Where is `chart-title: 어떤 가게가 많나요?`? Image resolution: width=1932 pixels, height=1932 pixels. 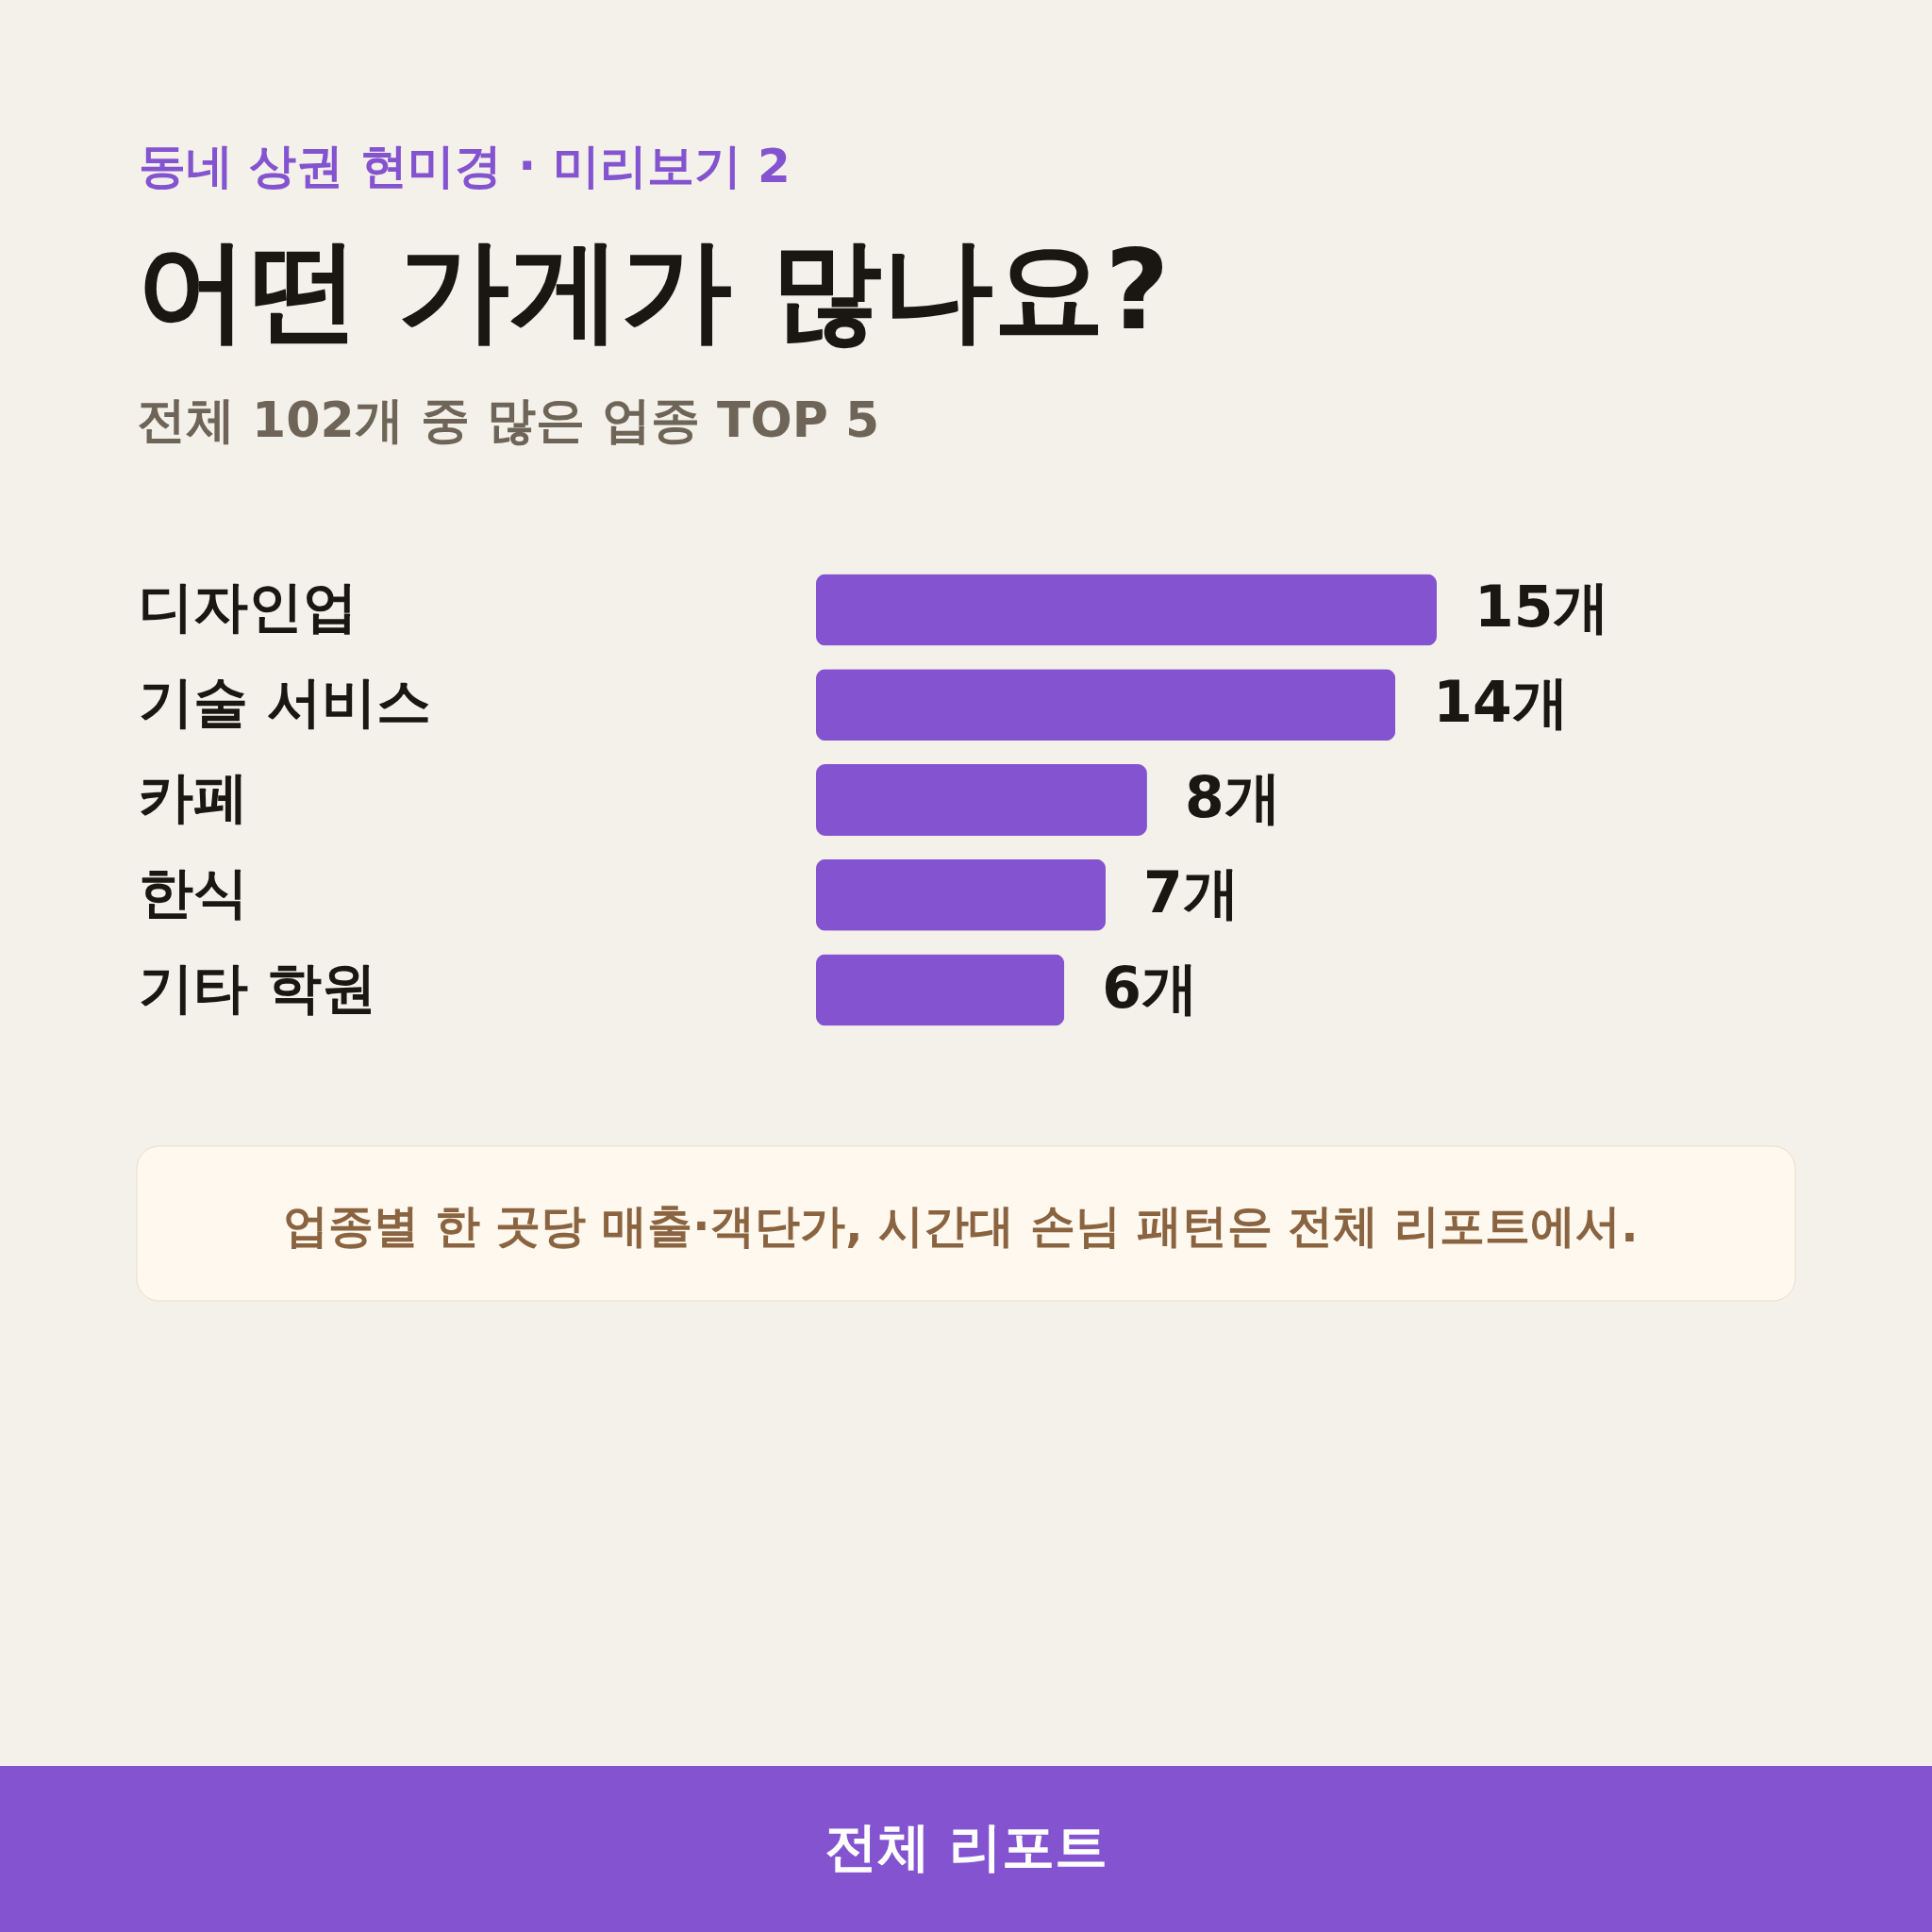
chart-title: 어떤 가게가 많나요? is located at coordinates (654, 290).